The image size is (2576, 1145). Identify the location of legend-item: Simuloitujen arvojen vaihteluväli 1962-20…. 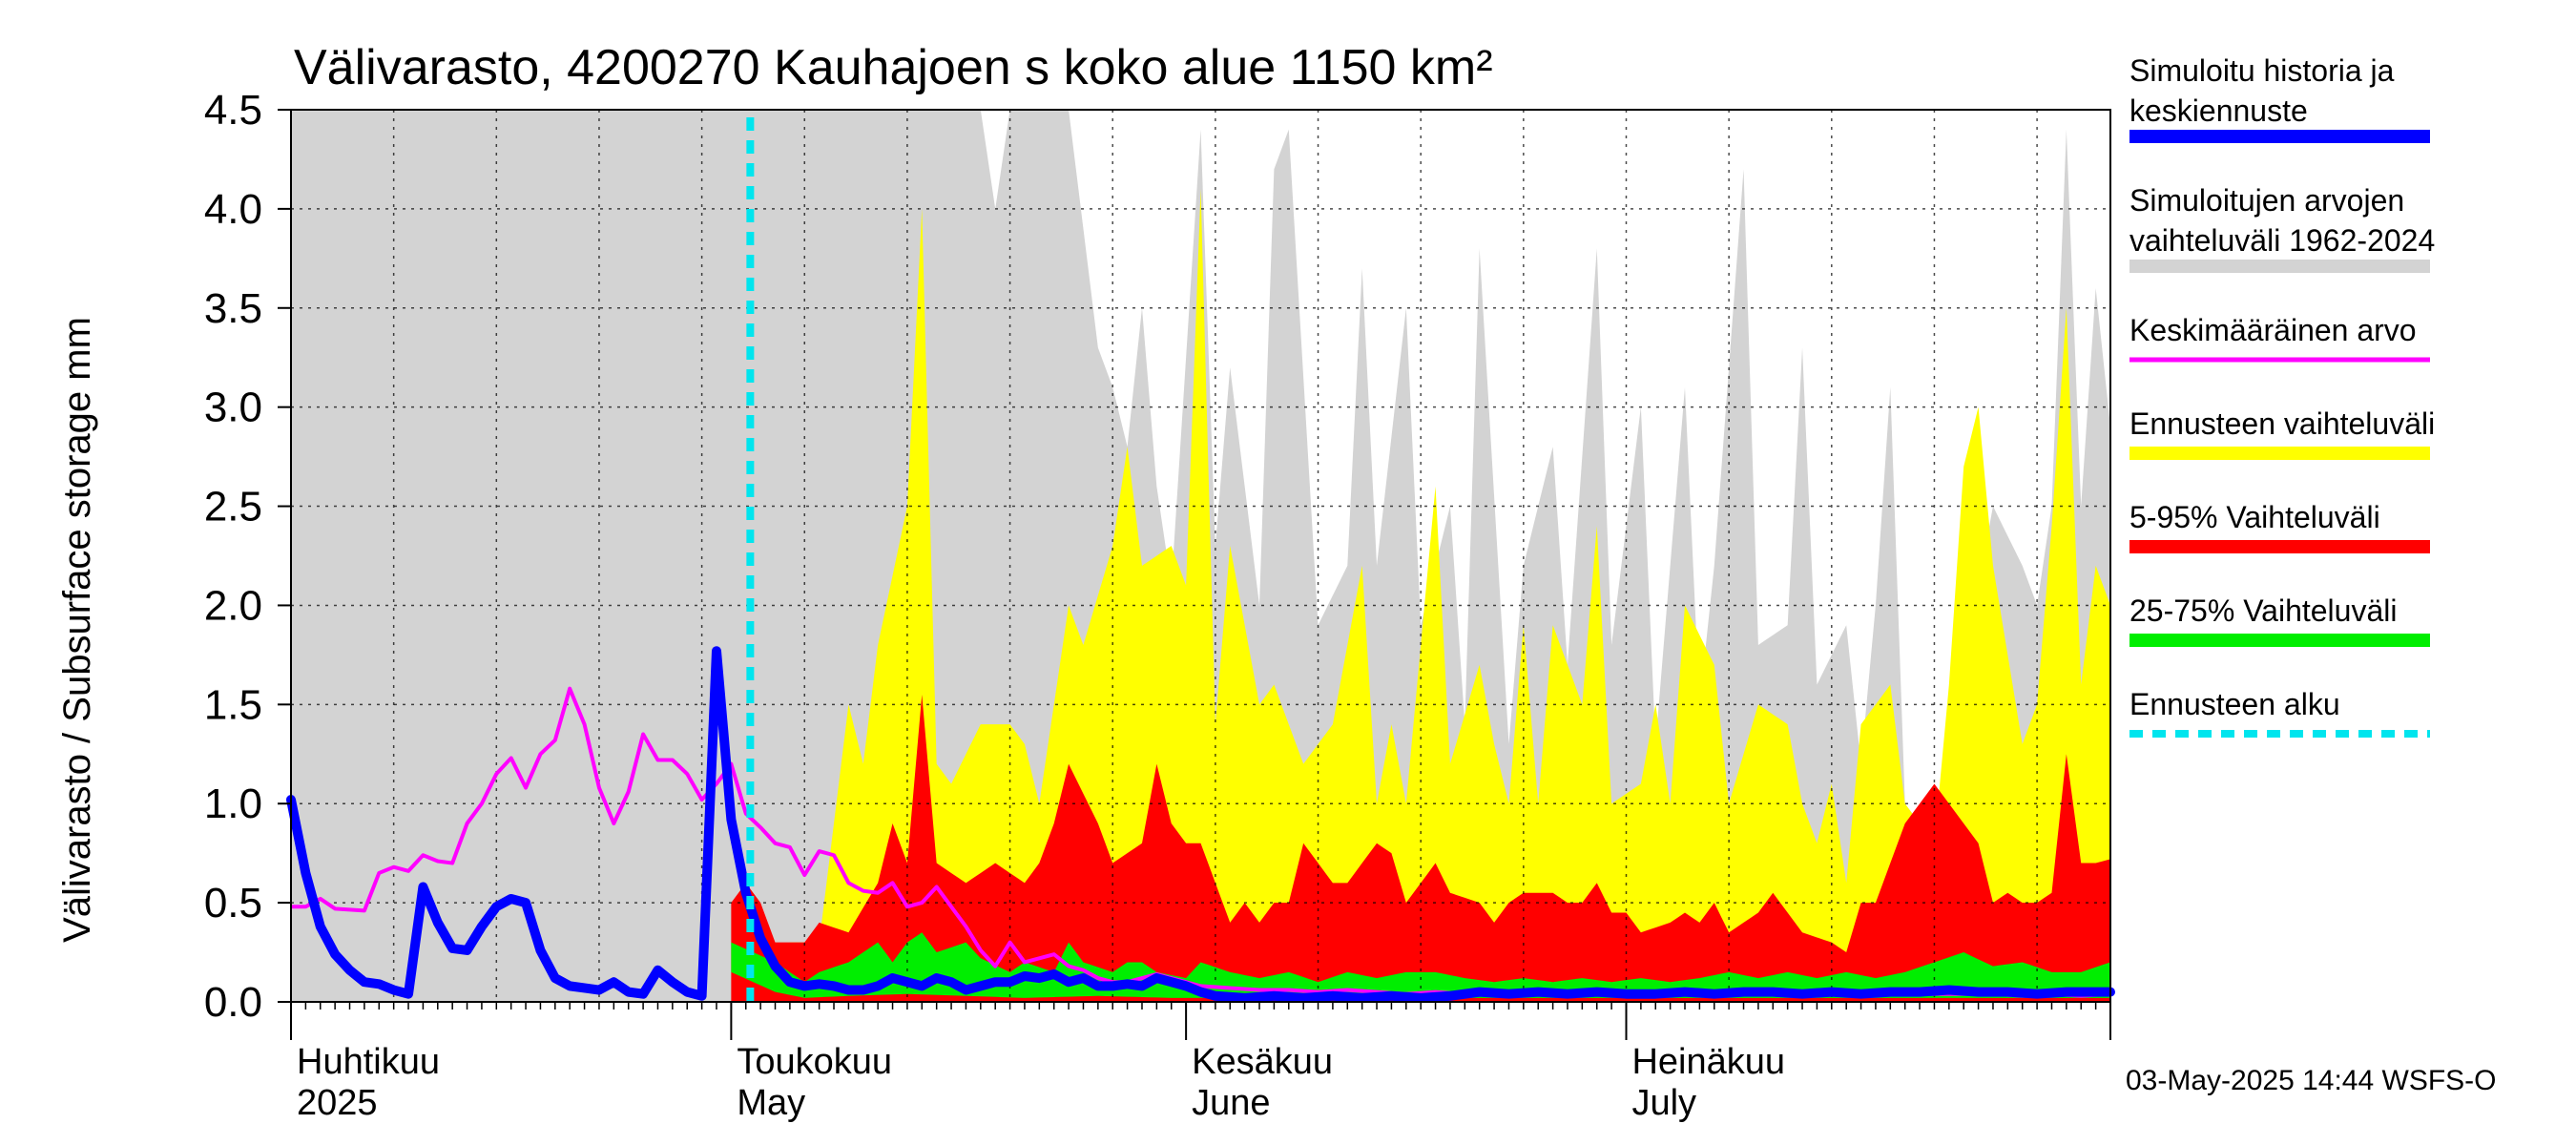
(2282, 228).